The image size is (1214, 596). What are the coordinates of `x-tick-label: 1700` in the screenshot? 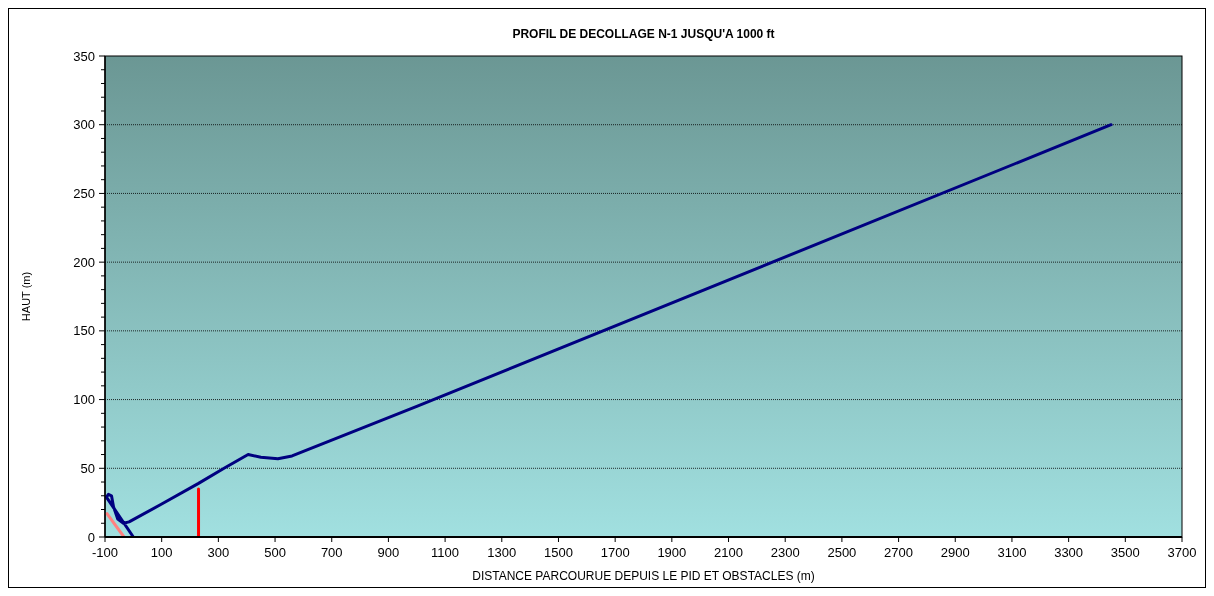 It's located at (615, 552).